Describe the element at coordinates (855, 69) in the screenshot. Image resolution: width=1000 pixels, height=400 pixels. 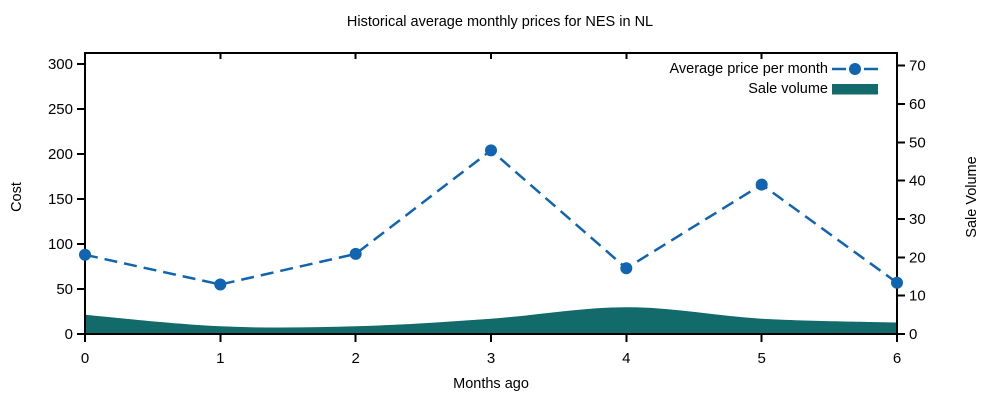
I see `legend-price-sample-marker` at that location.